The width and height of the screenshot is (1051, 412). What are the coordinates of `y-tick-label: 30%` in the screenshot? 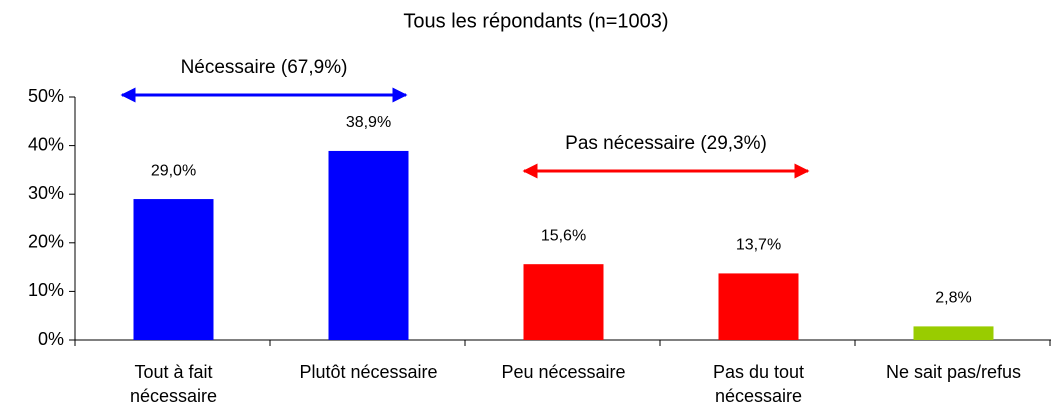 It's located at (46, 193).